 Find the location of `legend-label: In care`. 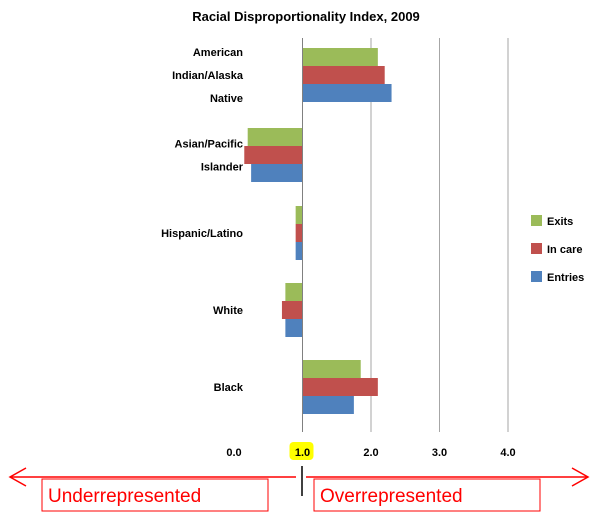

legend-label: In care is located at coordinates (564, 250).